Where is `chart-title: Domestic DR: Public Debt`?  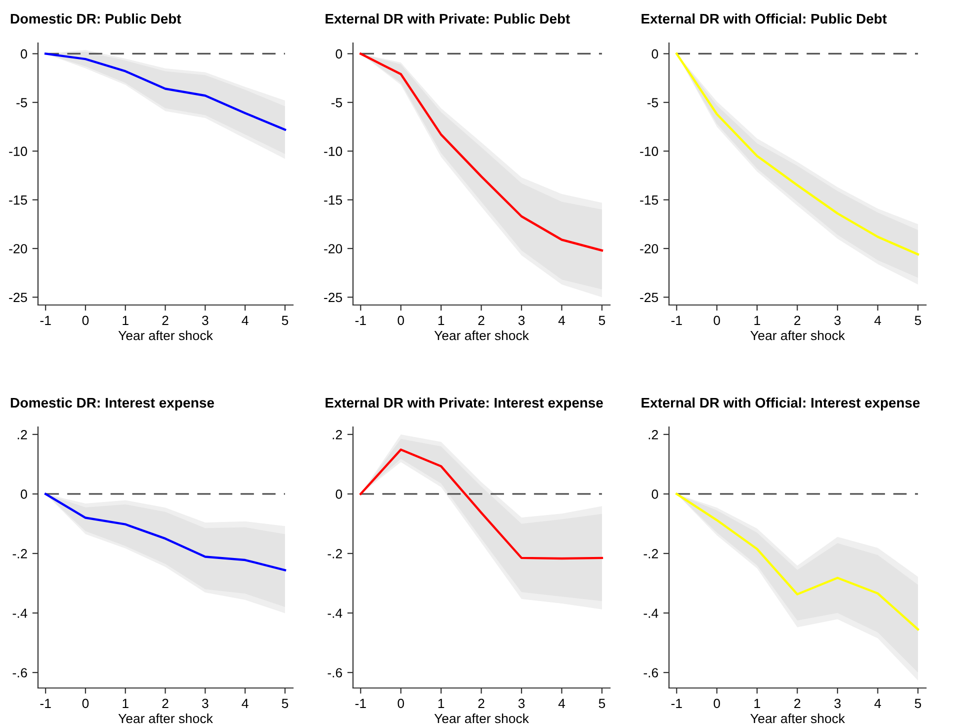
chart-title: Domestic DR: Public Debt is located at coordinates (96, 18).